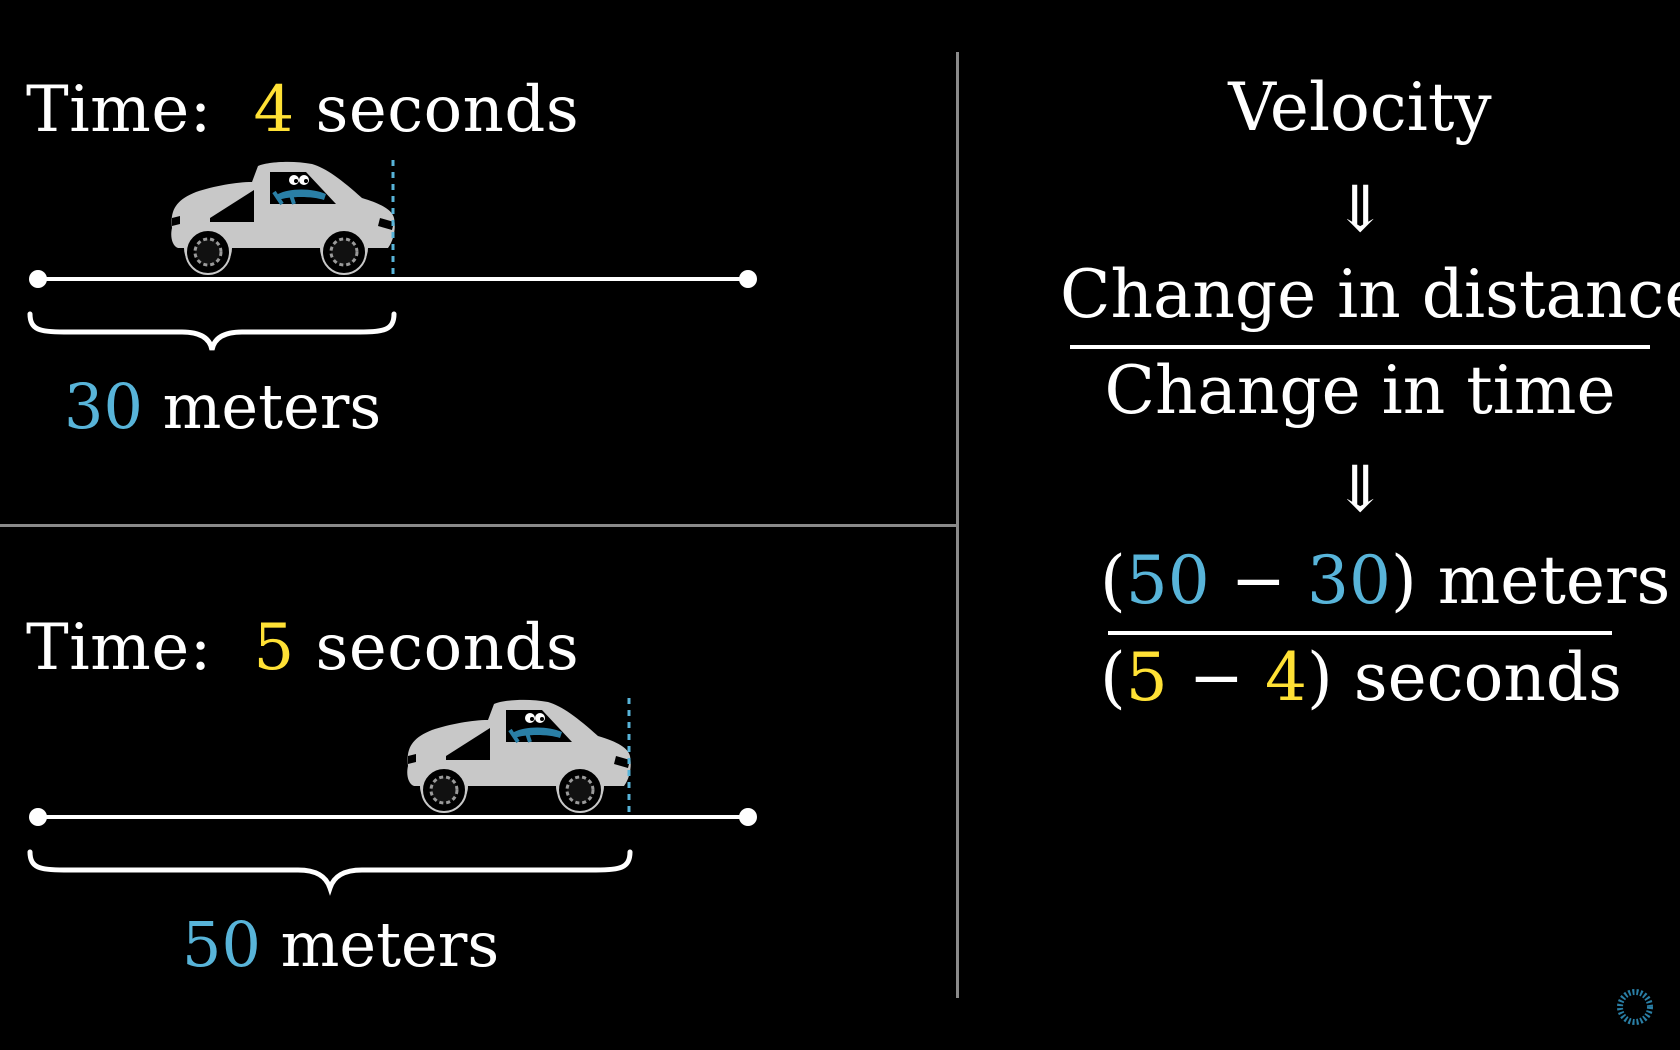  Describe the element at coordinates (393, 817) in the screenshot. I see `track-bottom` at that location.